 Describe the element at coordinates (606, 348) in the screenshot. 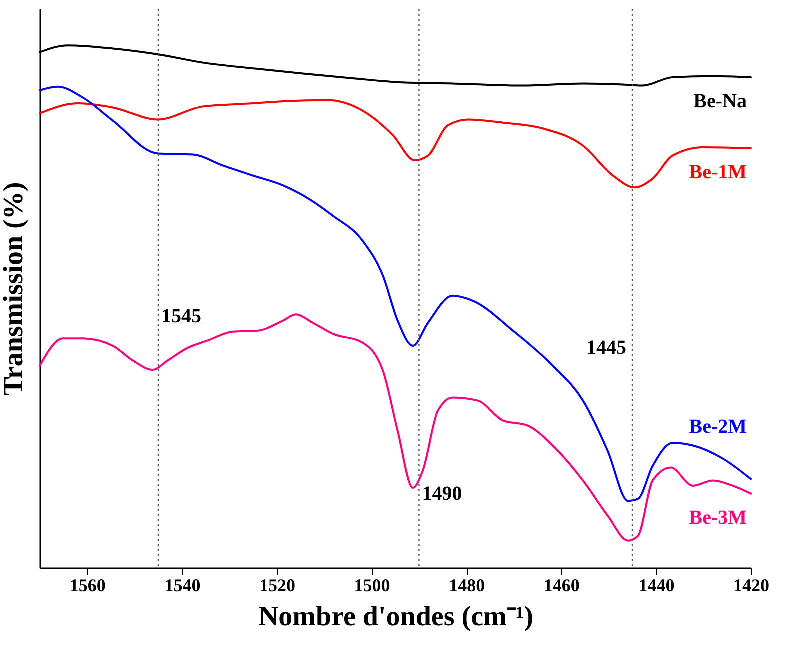

I see `annotation: 1445` at that location.